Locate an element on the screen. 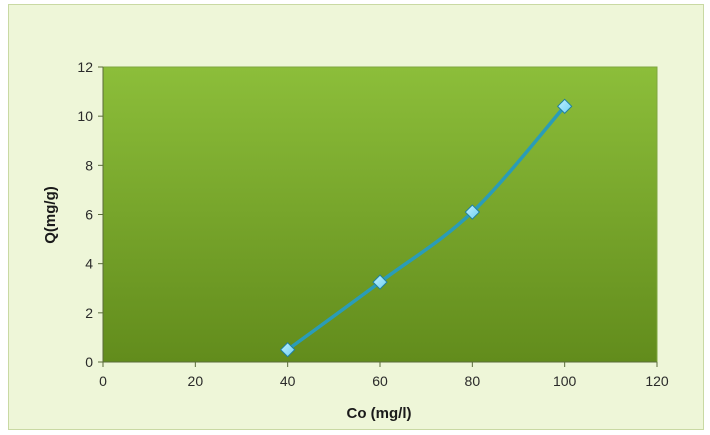  x-tick-label: 80 is located at coordinates (473, 381).